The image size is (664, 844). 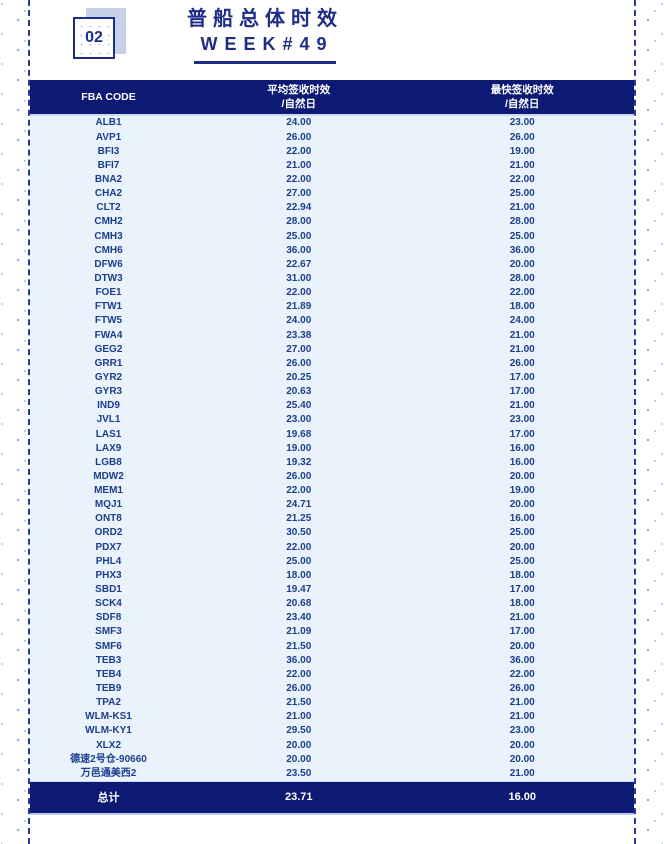 I want to click on table-row: CMH2 28.00 28.00, so click(x=332, y=222).